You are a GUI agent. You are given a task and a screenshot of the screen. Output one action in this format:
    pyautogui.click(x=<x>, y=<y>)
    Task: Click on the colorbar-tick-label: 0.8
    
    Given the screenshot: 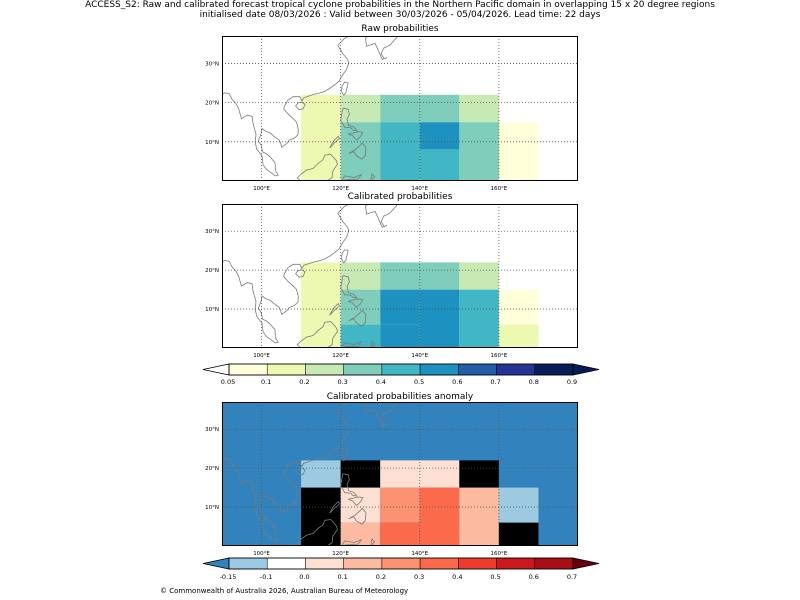 What is the action you would take?
    pyautogui.click(x=534, y=382)
    